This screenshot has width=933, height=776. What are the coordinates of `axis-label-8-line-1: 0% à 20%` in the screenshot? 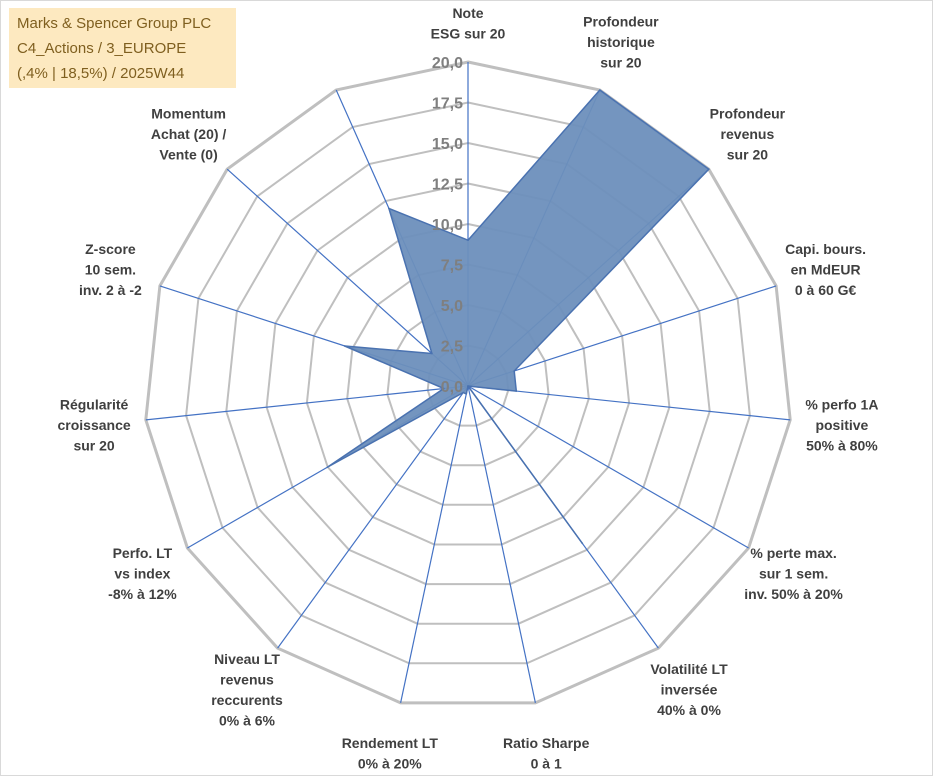 It's located at (390, 764).